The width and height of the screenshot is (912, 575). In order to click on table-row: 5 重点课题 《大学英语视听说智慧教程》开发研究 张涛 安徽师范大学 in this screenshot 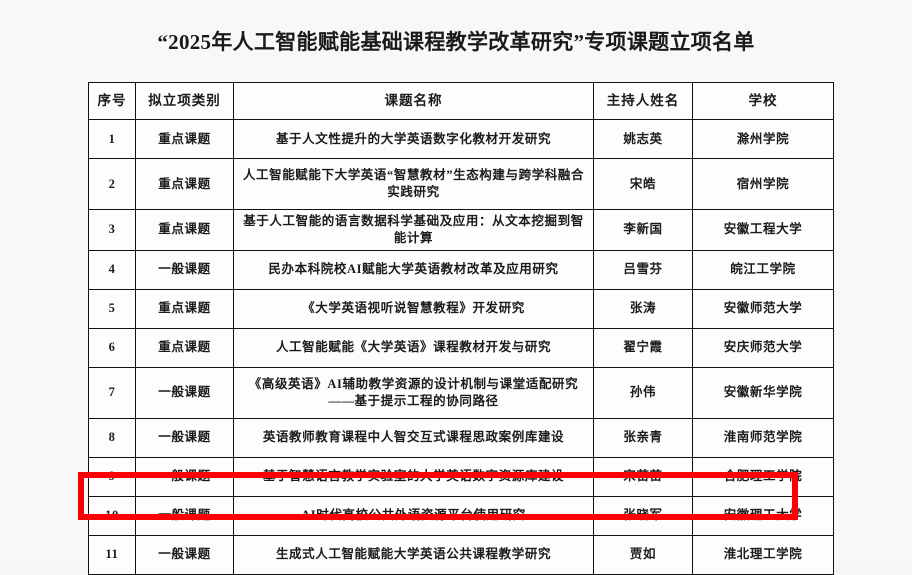, I will do `click(461, 308)`.